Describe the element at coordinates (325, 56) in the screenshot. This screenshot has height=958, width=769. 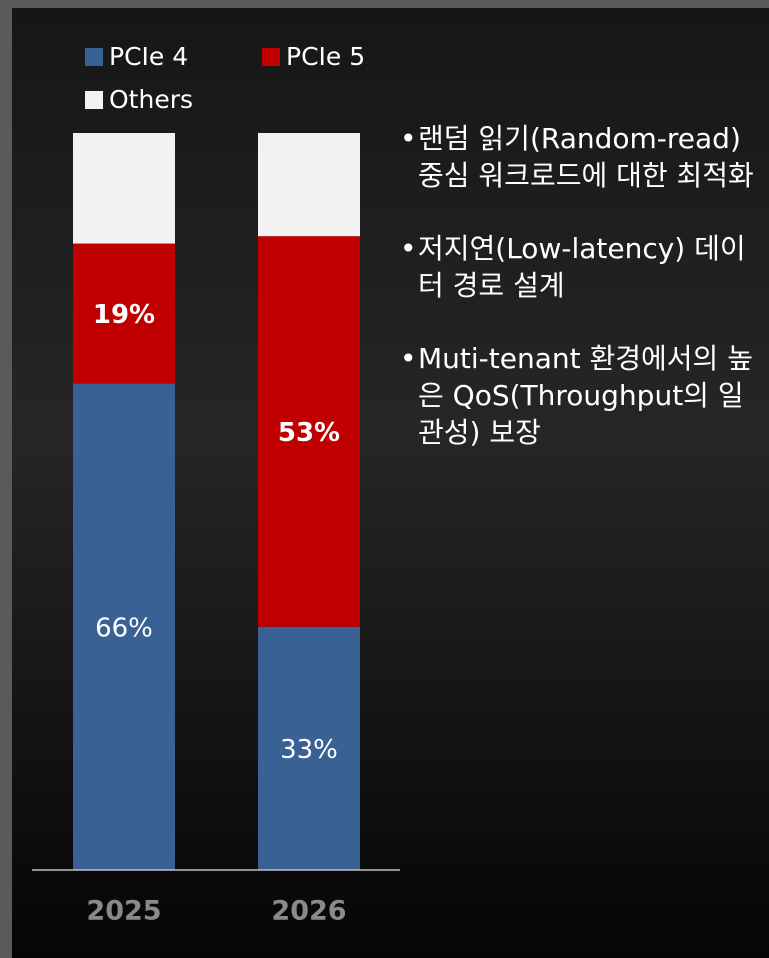
I see `legend-label: PCIe 5` at that location.